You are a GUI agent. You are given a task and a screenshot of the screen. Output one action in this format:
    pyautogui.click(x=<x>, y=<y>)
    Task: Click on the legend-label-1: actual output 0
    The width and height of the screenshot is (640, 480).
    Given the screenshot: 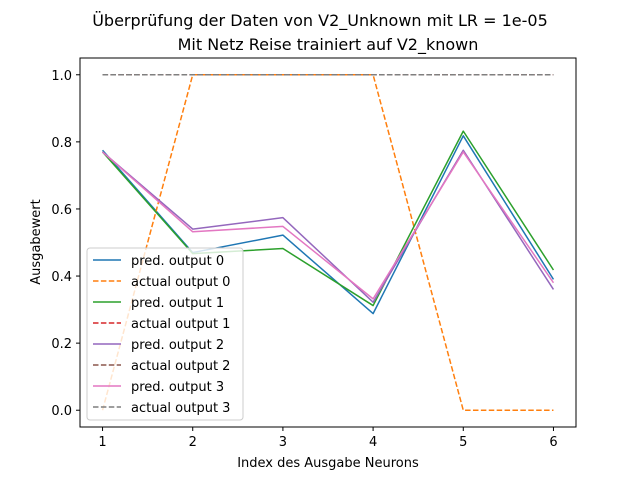 What is the action you would take?
    pyautogui.click(x=180, y=282)
    